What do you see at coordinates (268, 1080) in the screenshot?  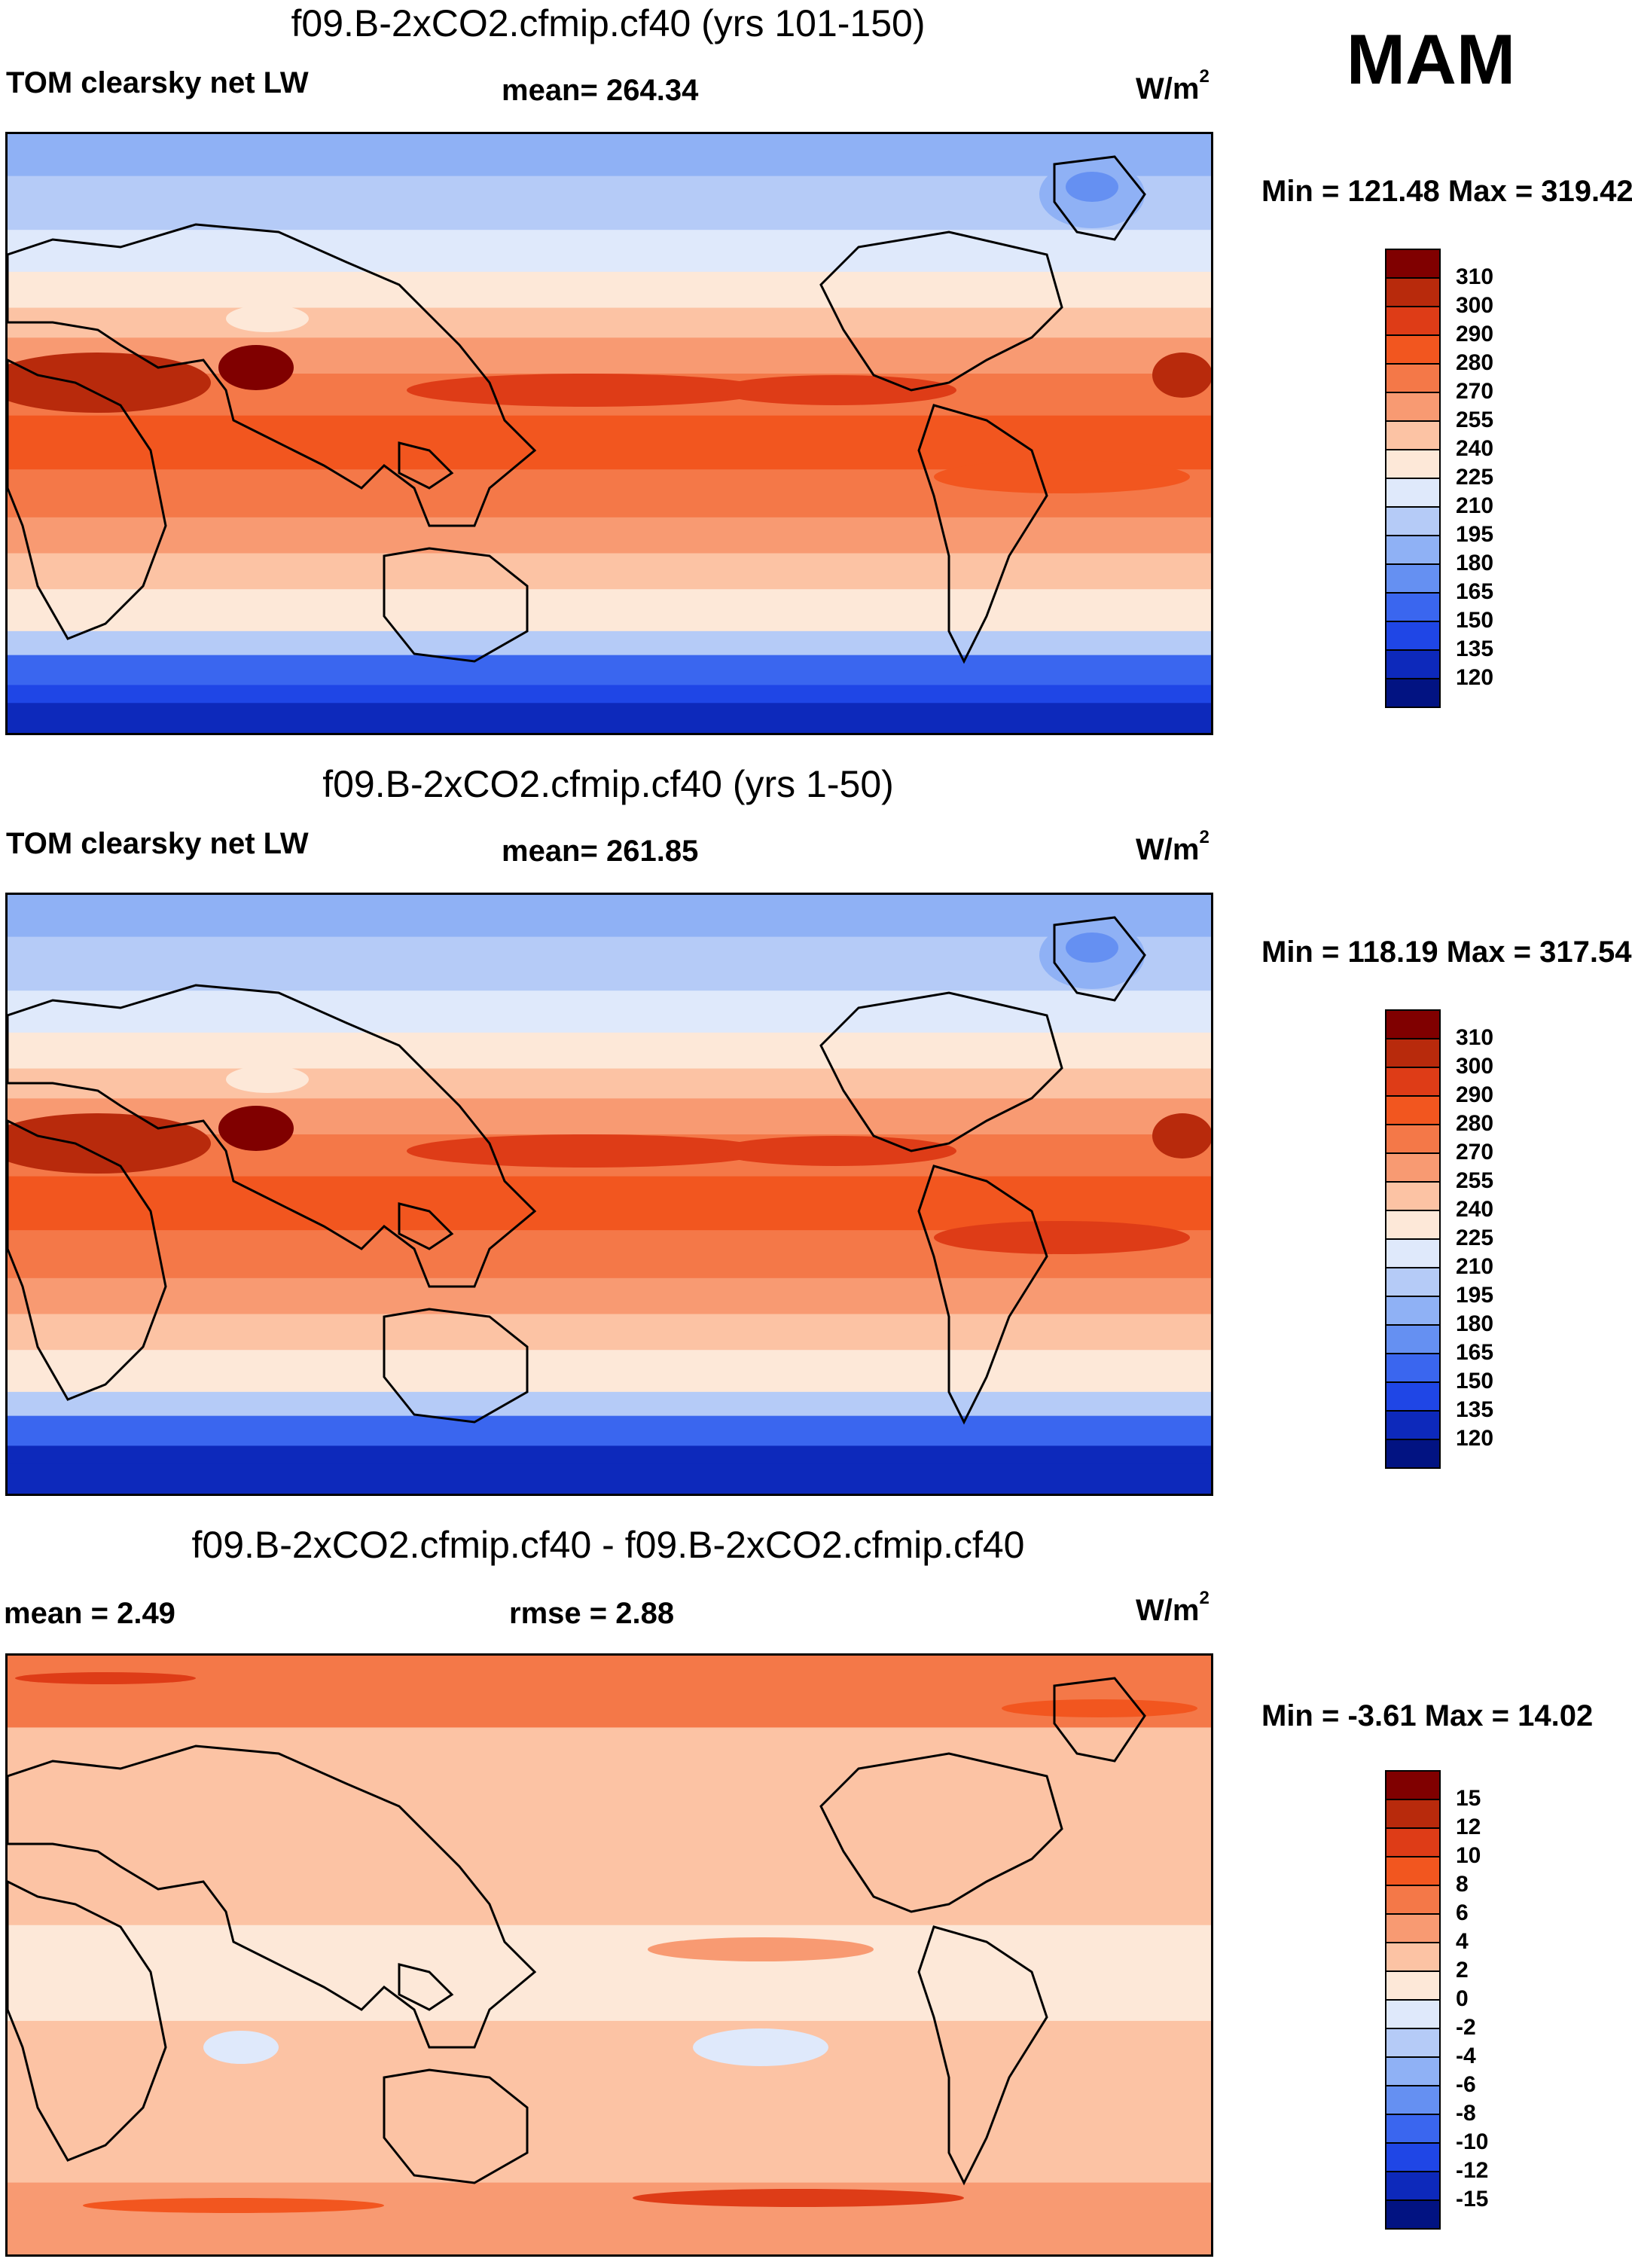 I see `plateau-cold-spot` at bounding box center [268, 1080].